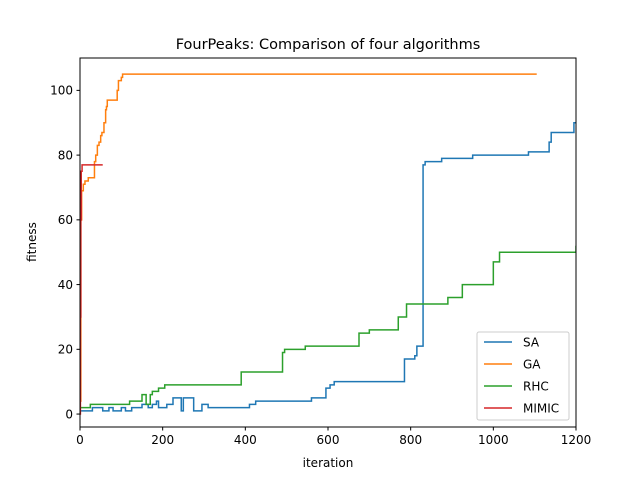 The image size is (640, 484). Describe the element at coordinates (61, 91) in the screenshot. I see `y-tick-label: 100` at that location.